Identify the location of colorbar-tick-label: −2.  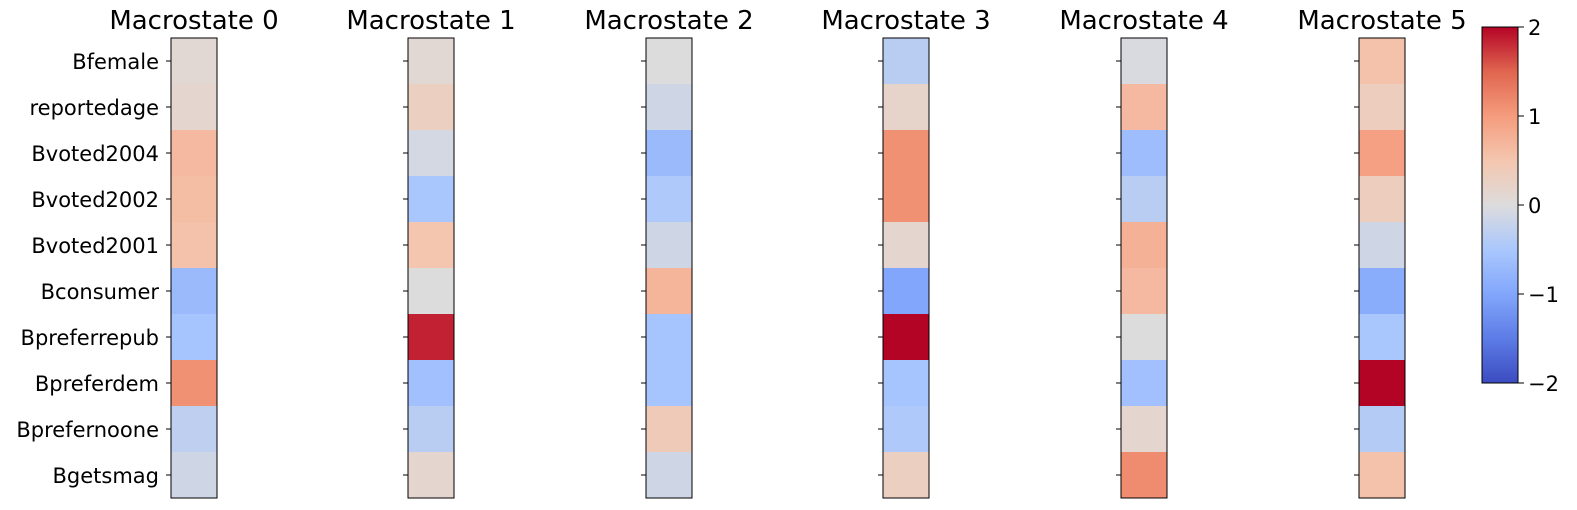
(1543, 384).